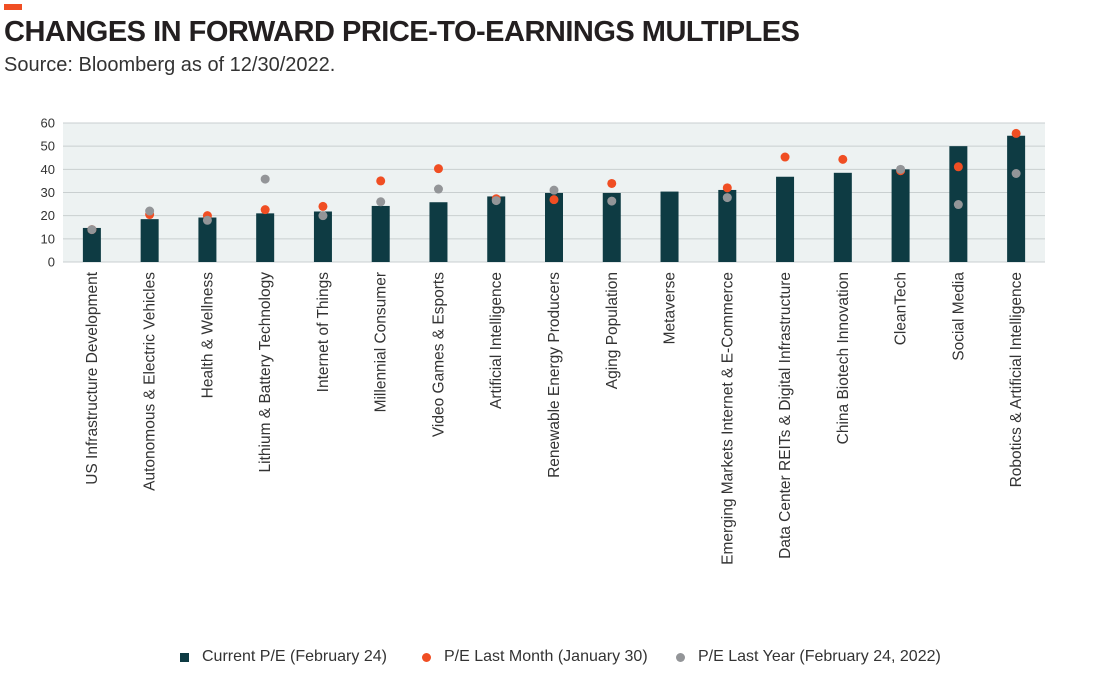  I want to click on y-tick-label: 30, so click(48, 192).